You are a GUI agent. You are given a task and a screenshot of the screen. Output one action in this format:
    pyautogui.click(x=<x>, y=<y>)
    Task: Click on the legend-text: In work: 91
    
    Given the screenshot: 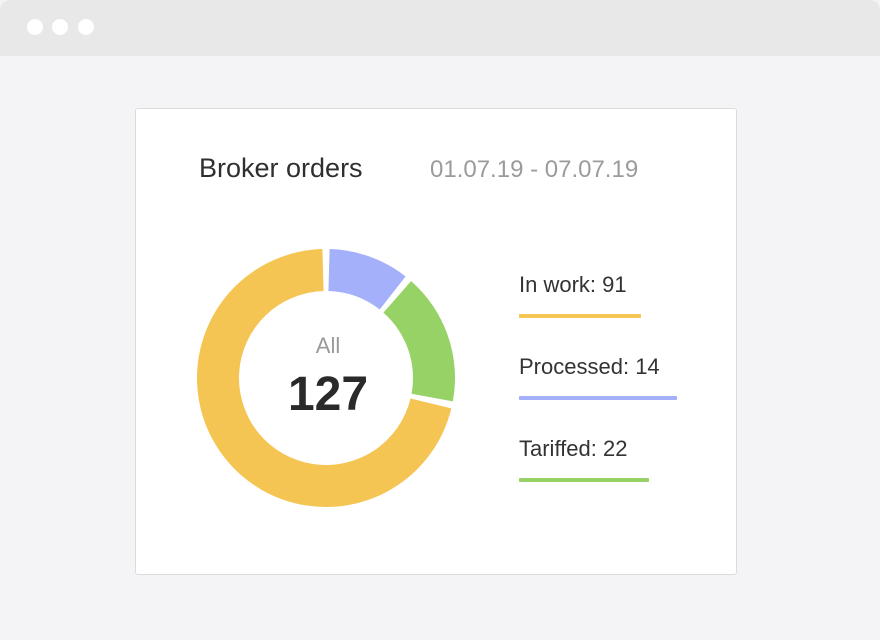 What is the action you would take?
    pyautogui.click(x=573, y=284)
    